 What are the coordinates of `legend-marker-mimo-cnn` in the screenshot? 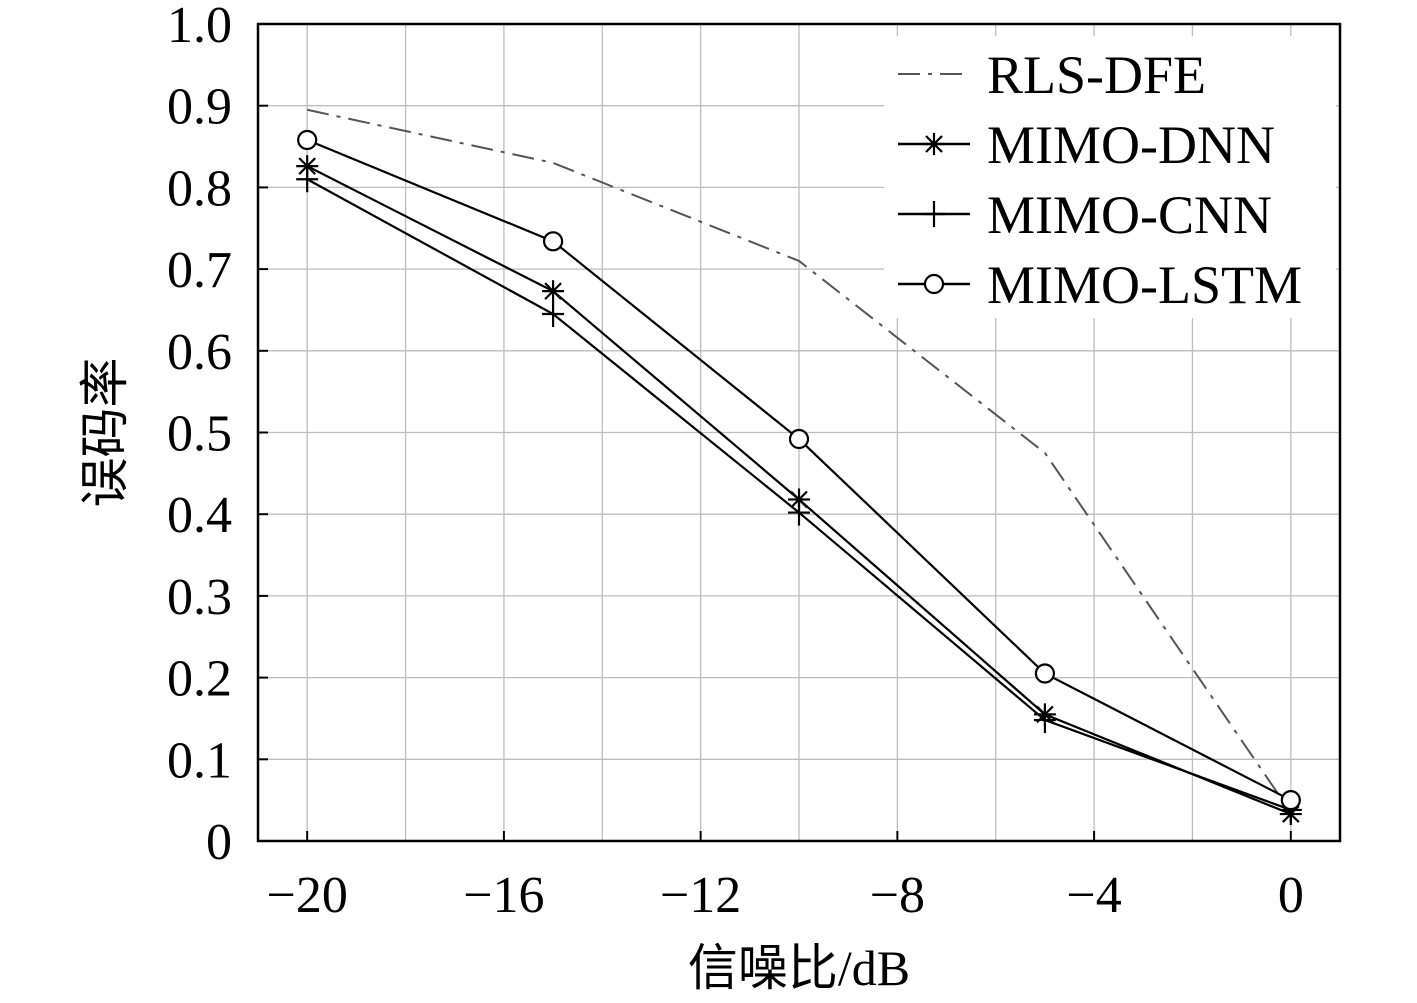 It's located at (934, 214).